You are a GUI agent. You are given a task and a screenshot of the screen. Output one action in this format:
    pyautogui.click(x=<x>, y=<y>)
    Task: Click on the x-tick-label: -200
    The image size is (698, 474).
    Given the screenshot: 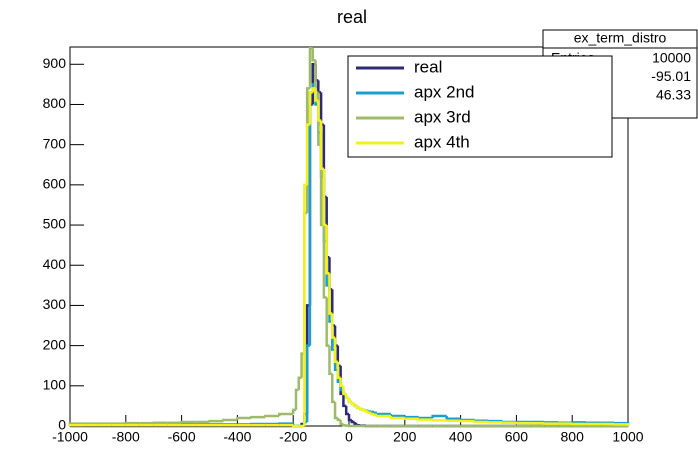 What is the action you would take?
    pyautogui.click(x=293, y=437)
    